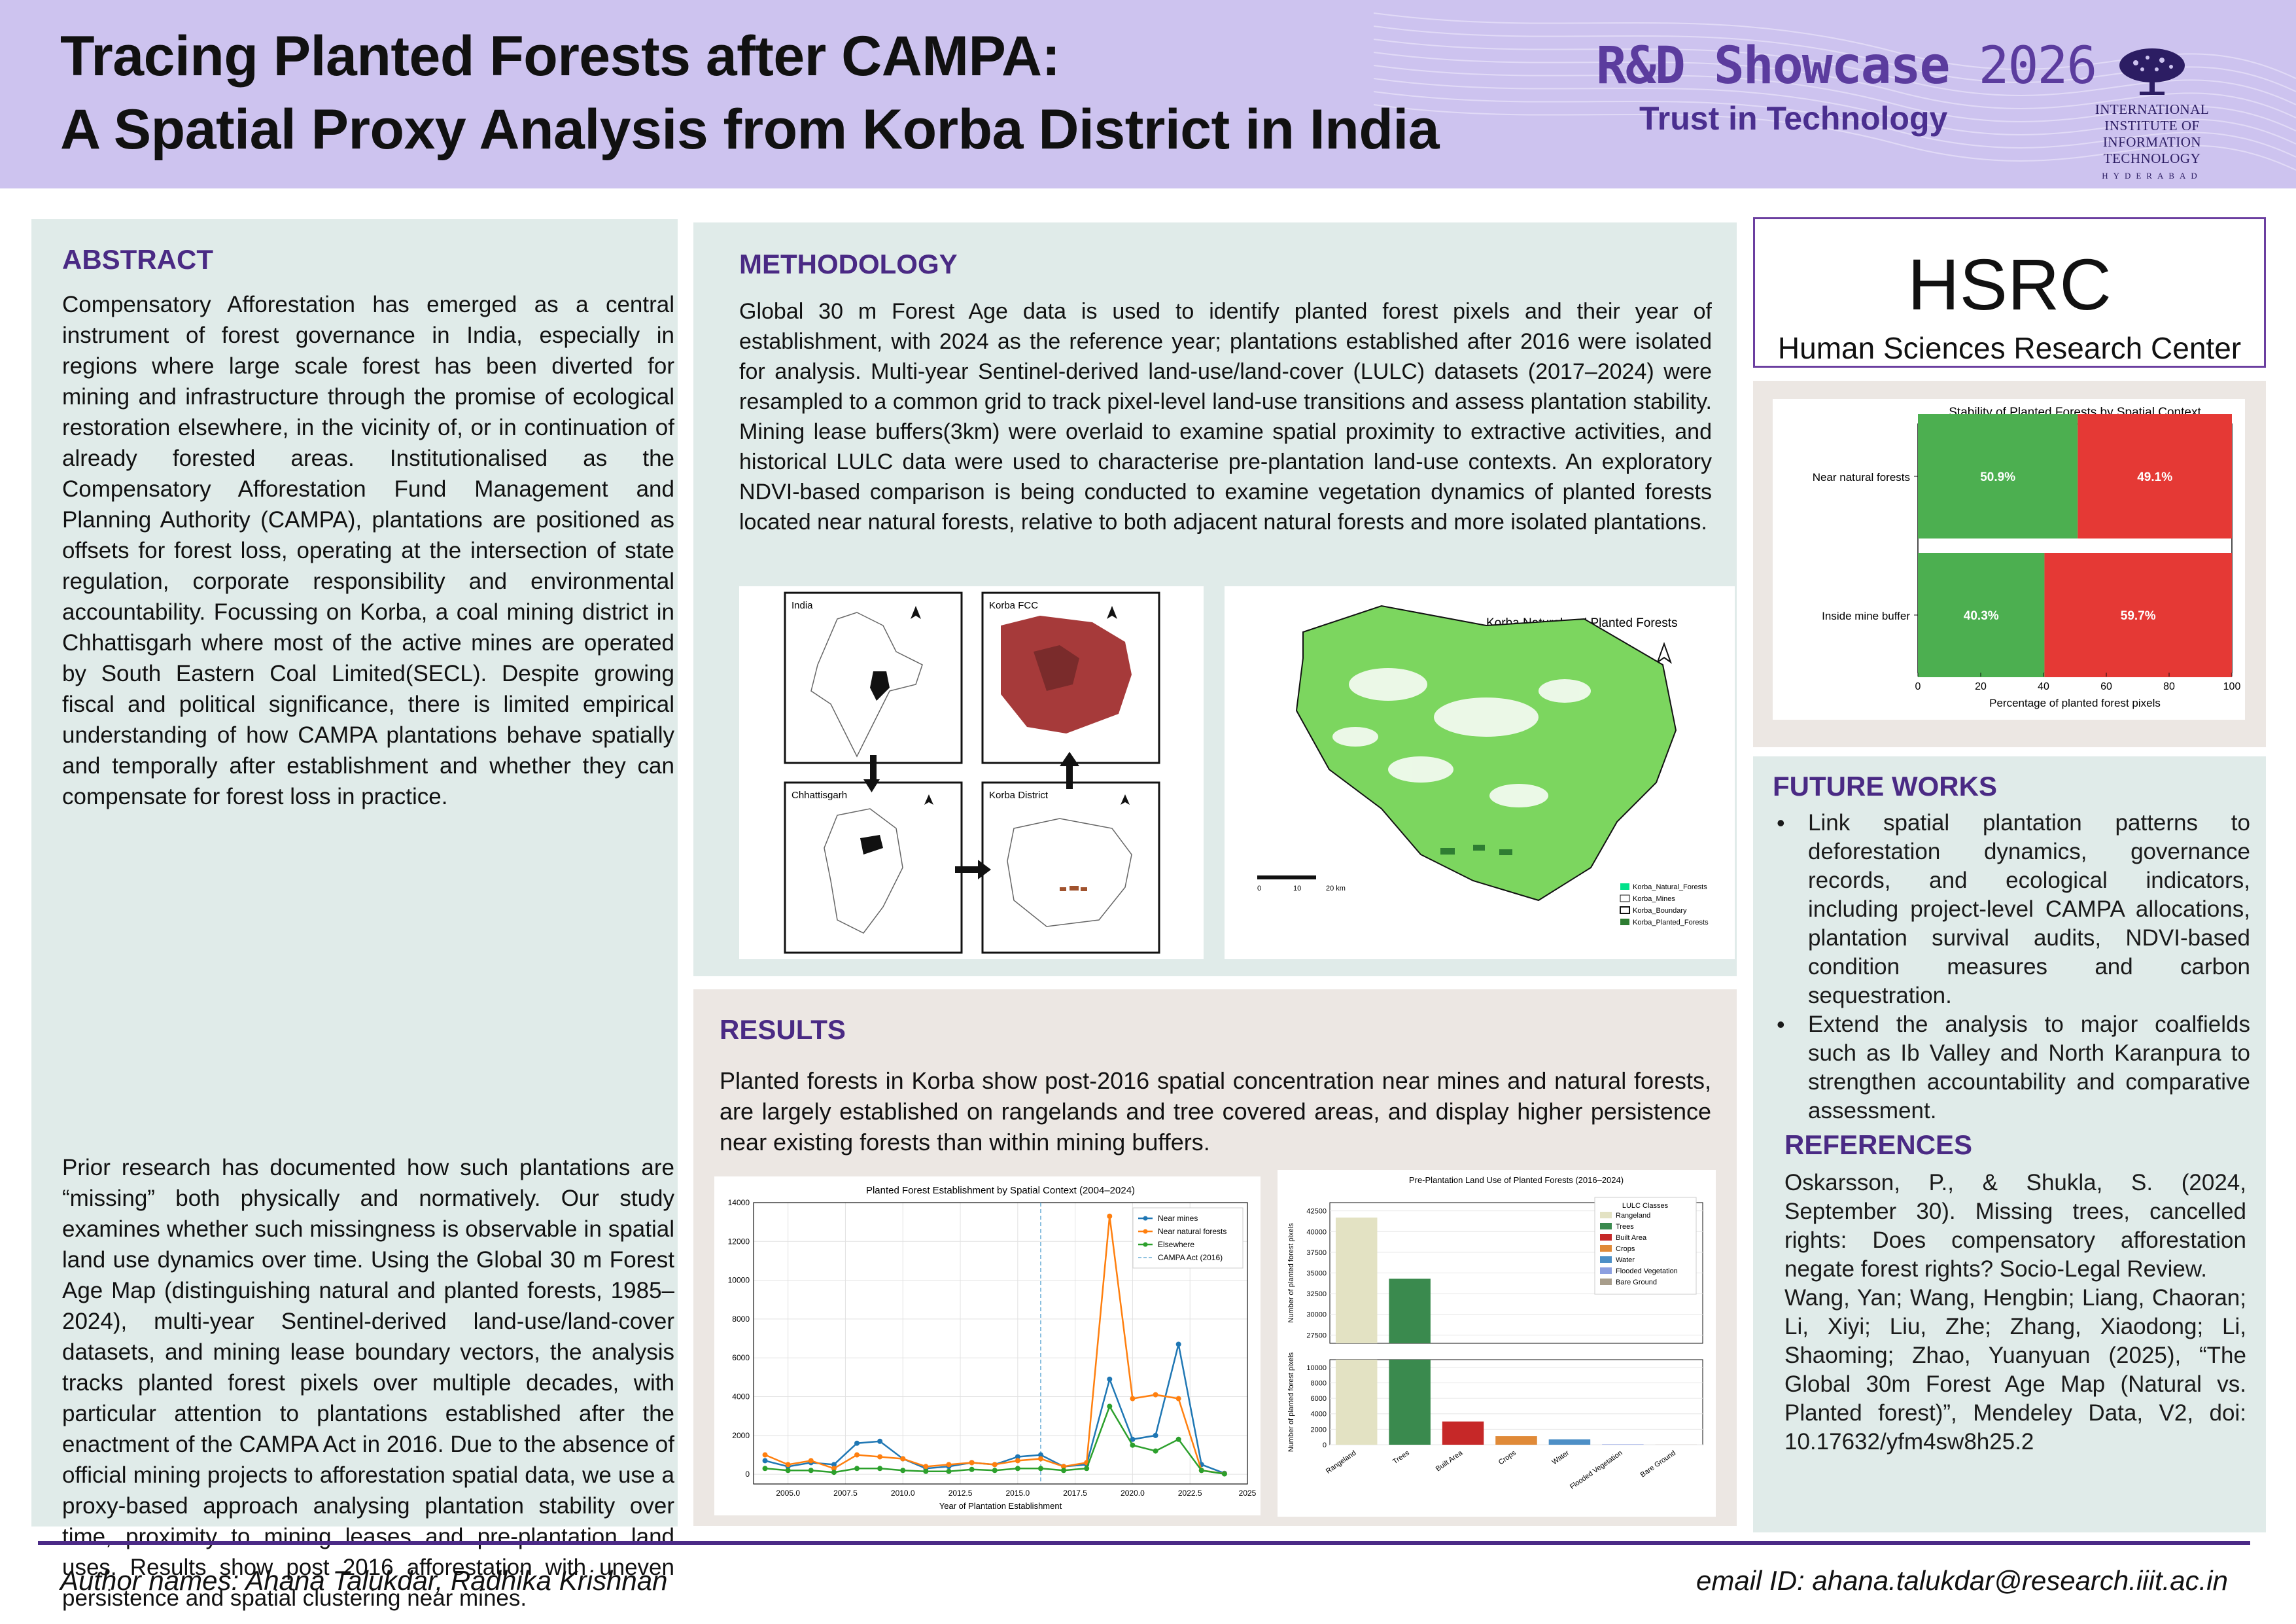 The image size is (2296, 1624). Describe the element at coordinates (1316, 1335) in the screenshot. I see `y-tick-label: 27500` at that location.